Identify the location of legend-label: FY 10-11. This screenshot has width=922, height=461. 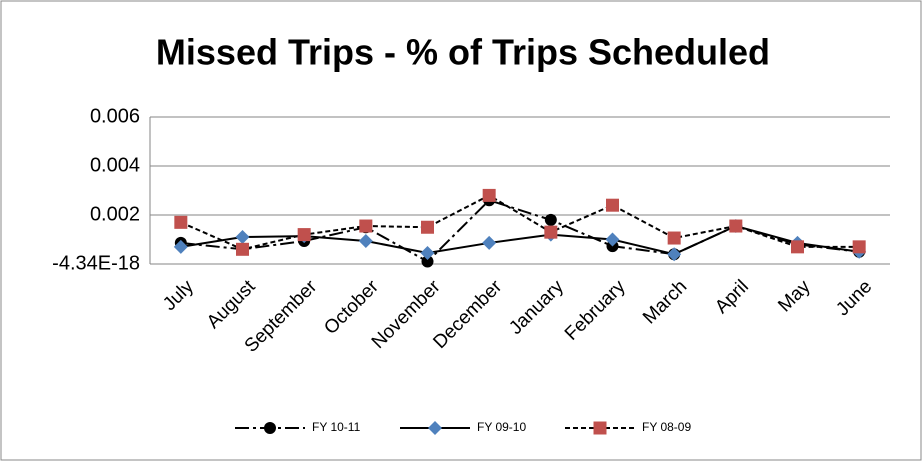
(336, 427).